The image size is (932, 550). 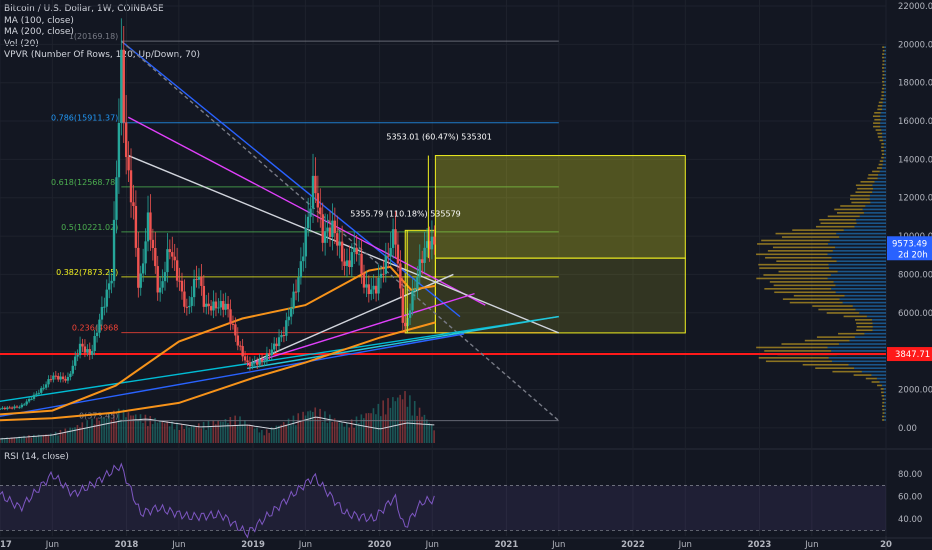 I want to click on fib-level-label: 0.618(12568.78), so click(x=84, y=182).